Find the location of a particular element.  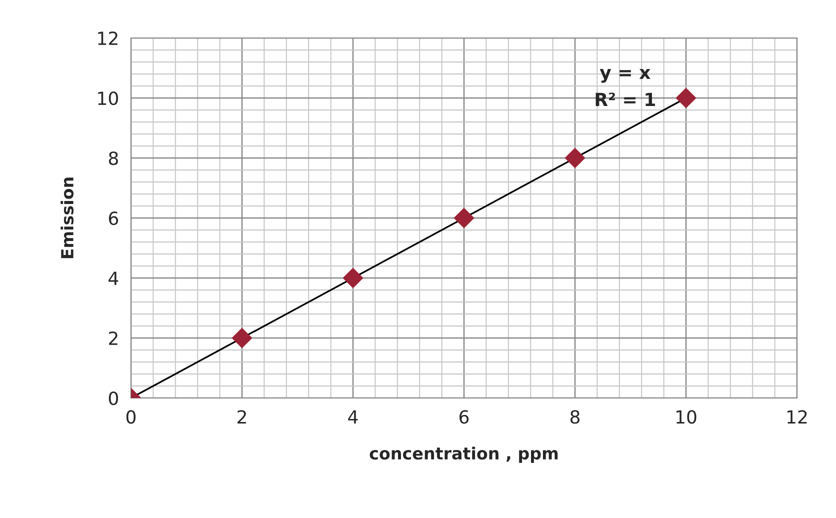

annotation: y = x is located at coordinates (625, 75).